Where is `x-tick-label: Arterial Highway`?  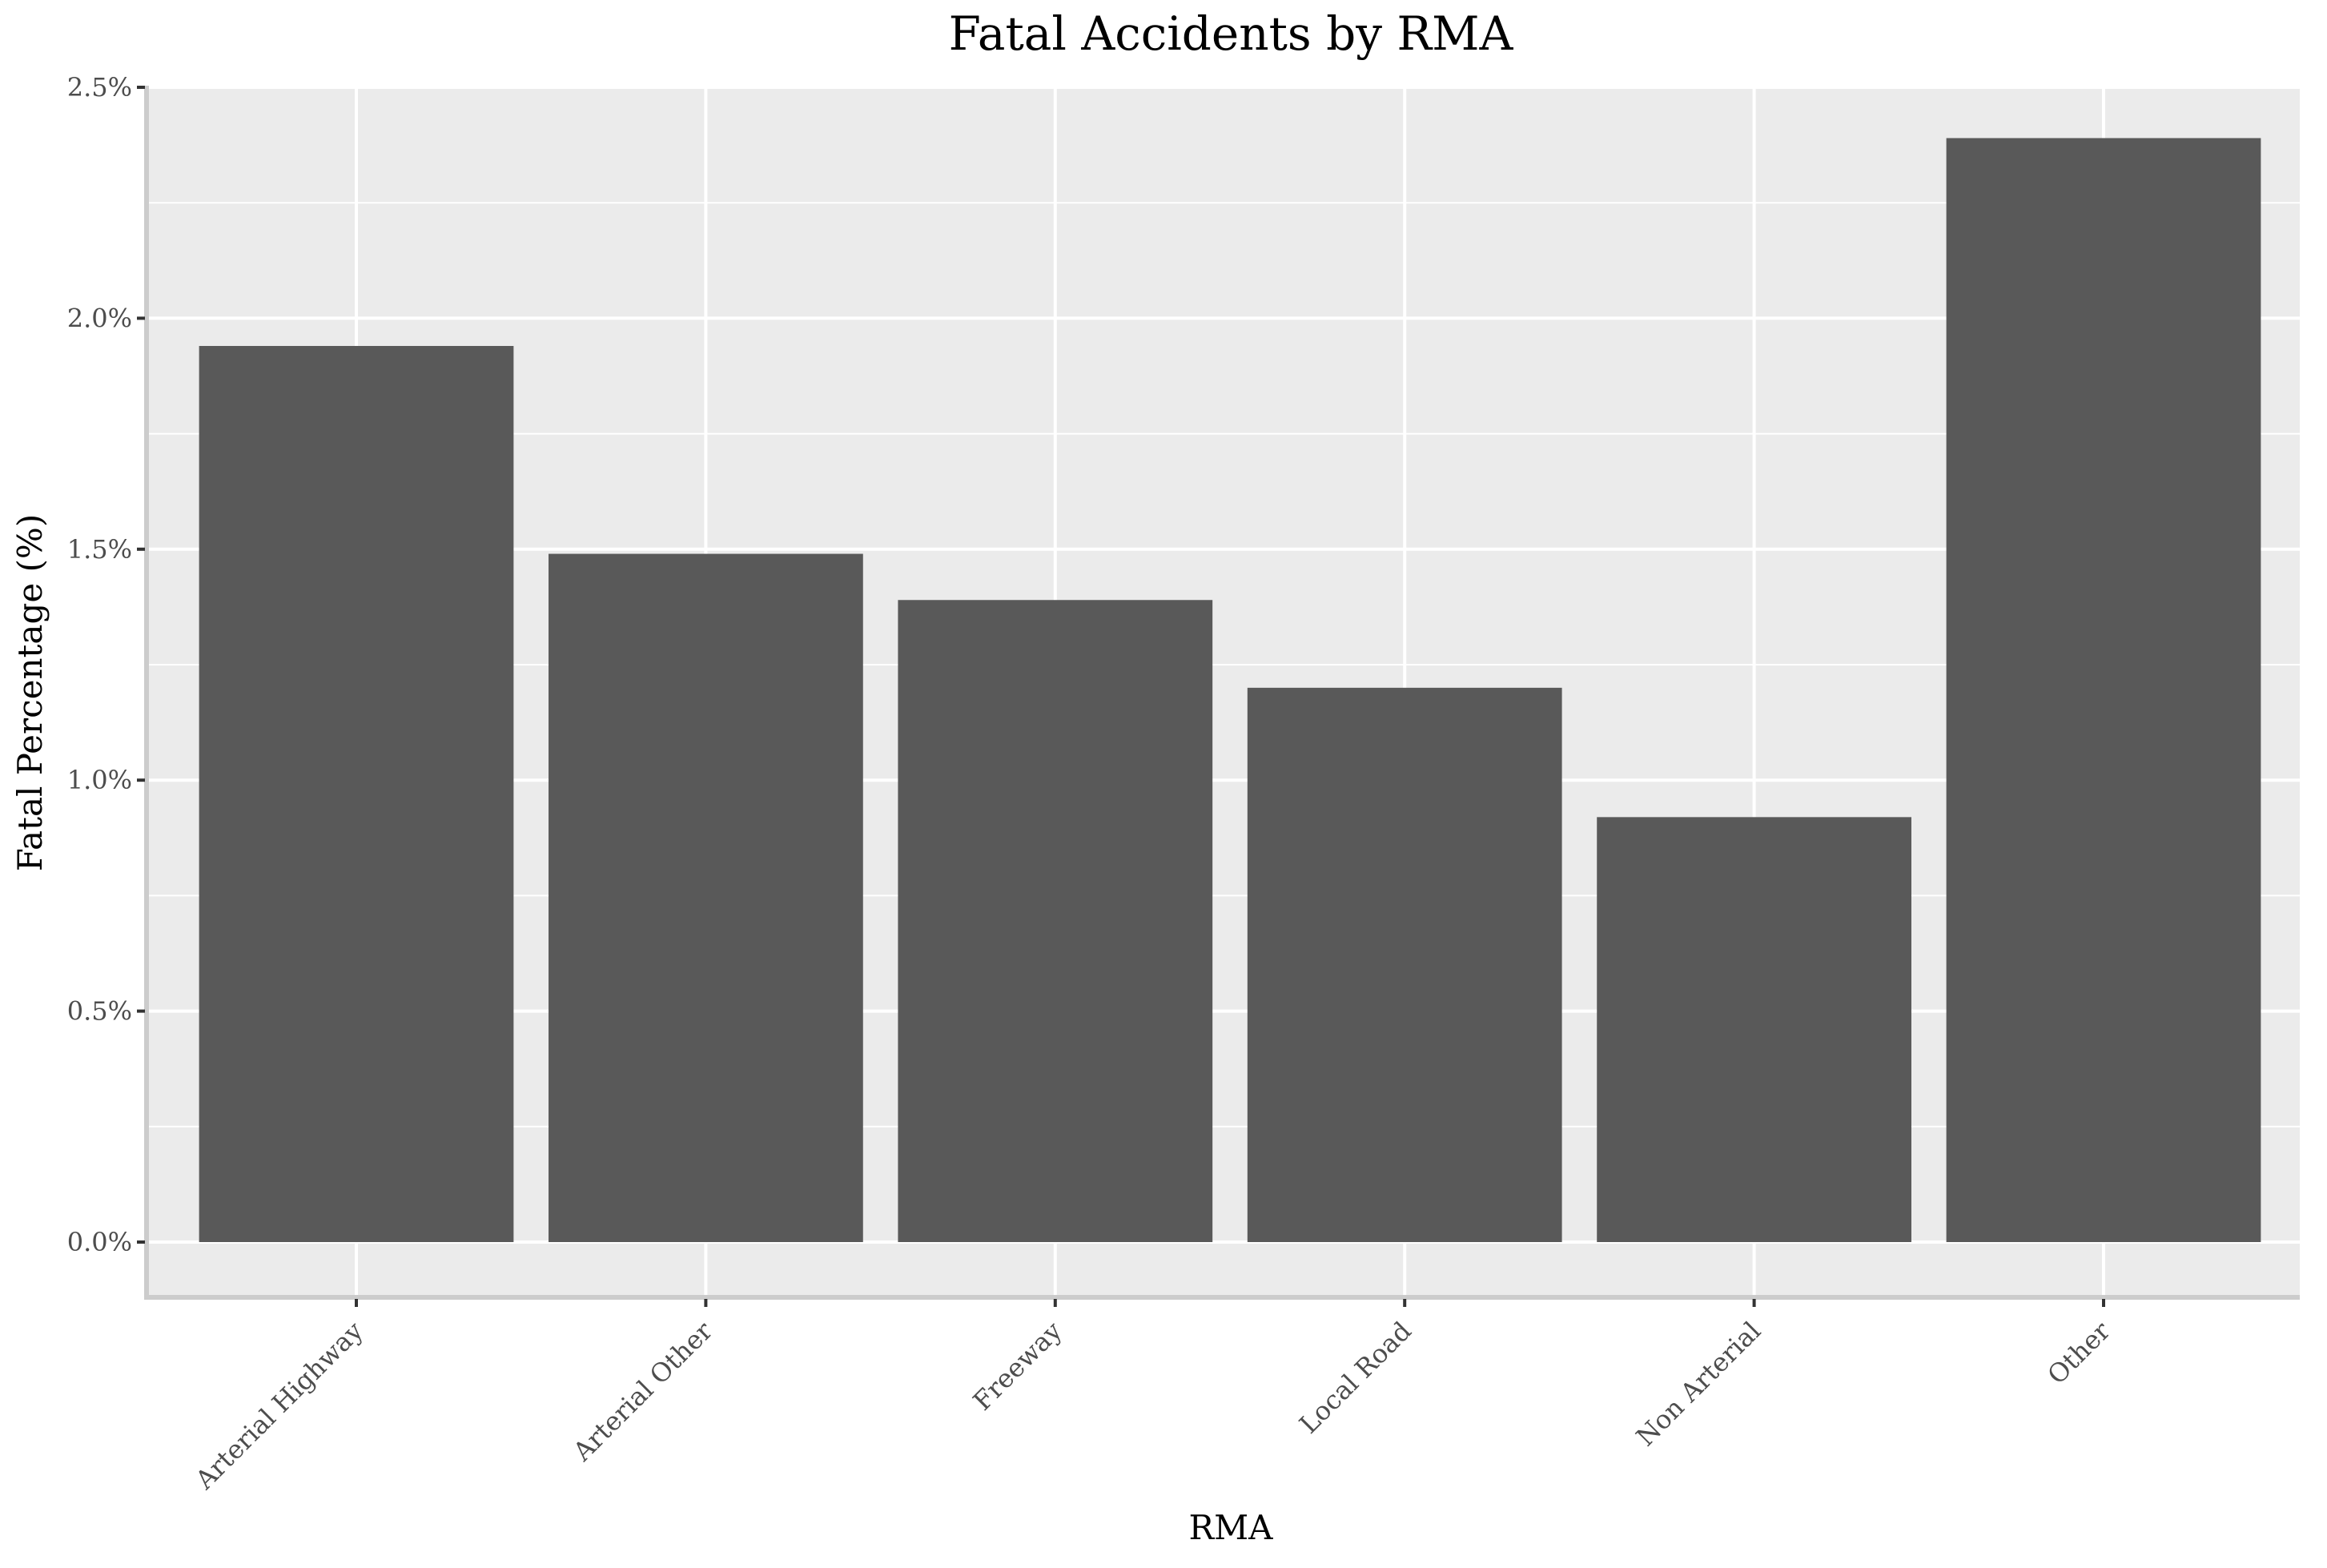
x-tick-label: Arterial Highway is located at coordinates (279, 1406).